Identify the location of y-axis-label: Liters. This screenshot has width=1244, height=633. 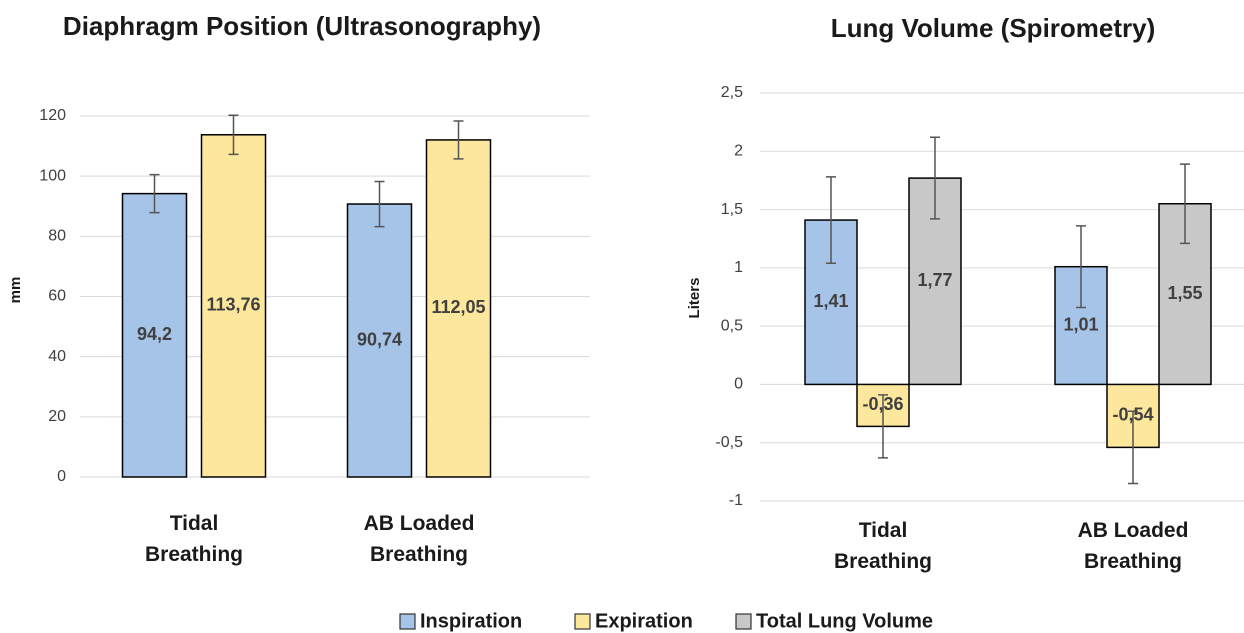
(694, 298).